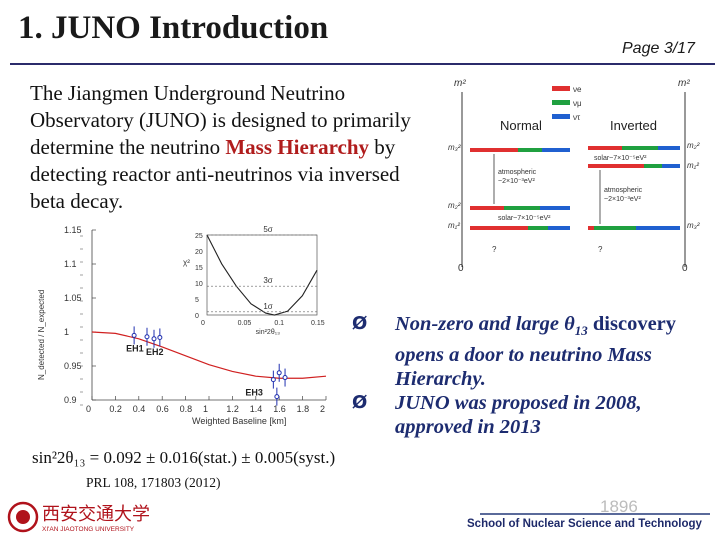  What do you see at coordinates (88, 529) in the screenshot?
I see `university-name-en: XI'AN JIAOTONG UNIVERSITY` at bounding box center [88, 529].